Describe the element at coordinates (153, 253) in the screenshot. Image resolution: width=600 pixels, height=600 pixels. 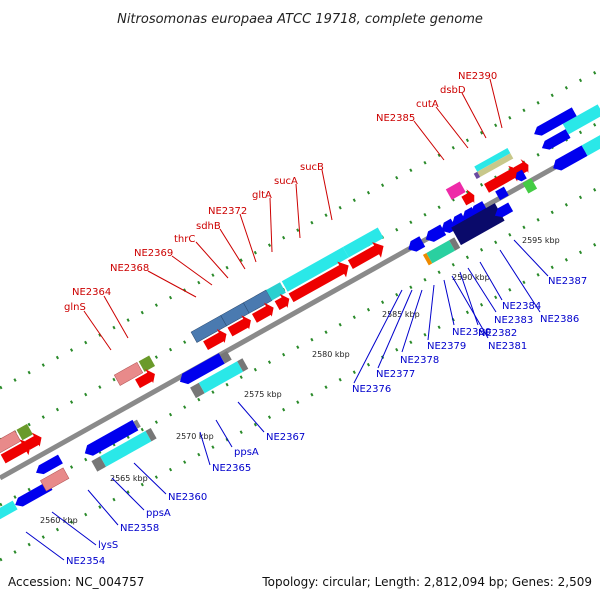
I see `gene-label-ne2369: NE2369` at that location.